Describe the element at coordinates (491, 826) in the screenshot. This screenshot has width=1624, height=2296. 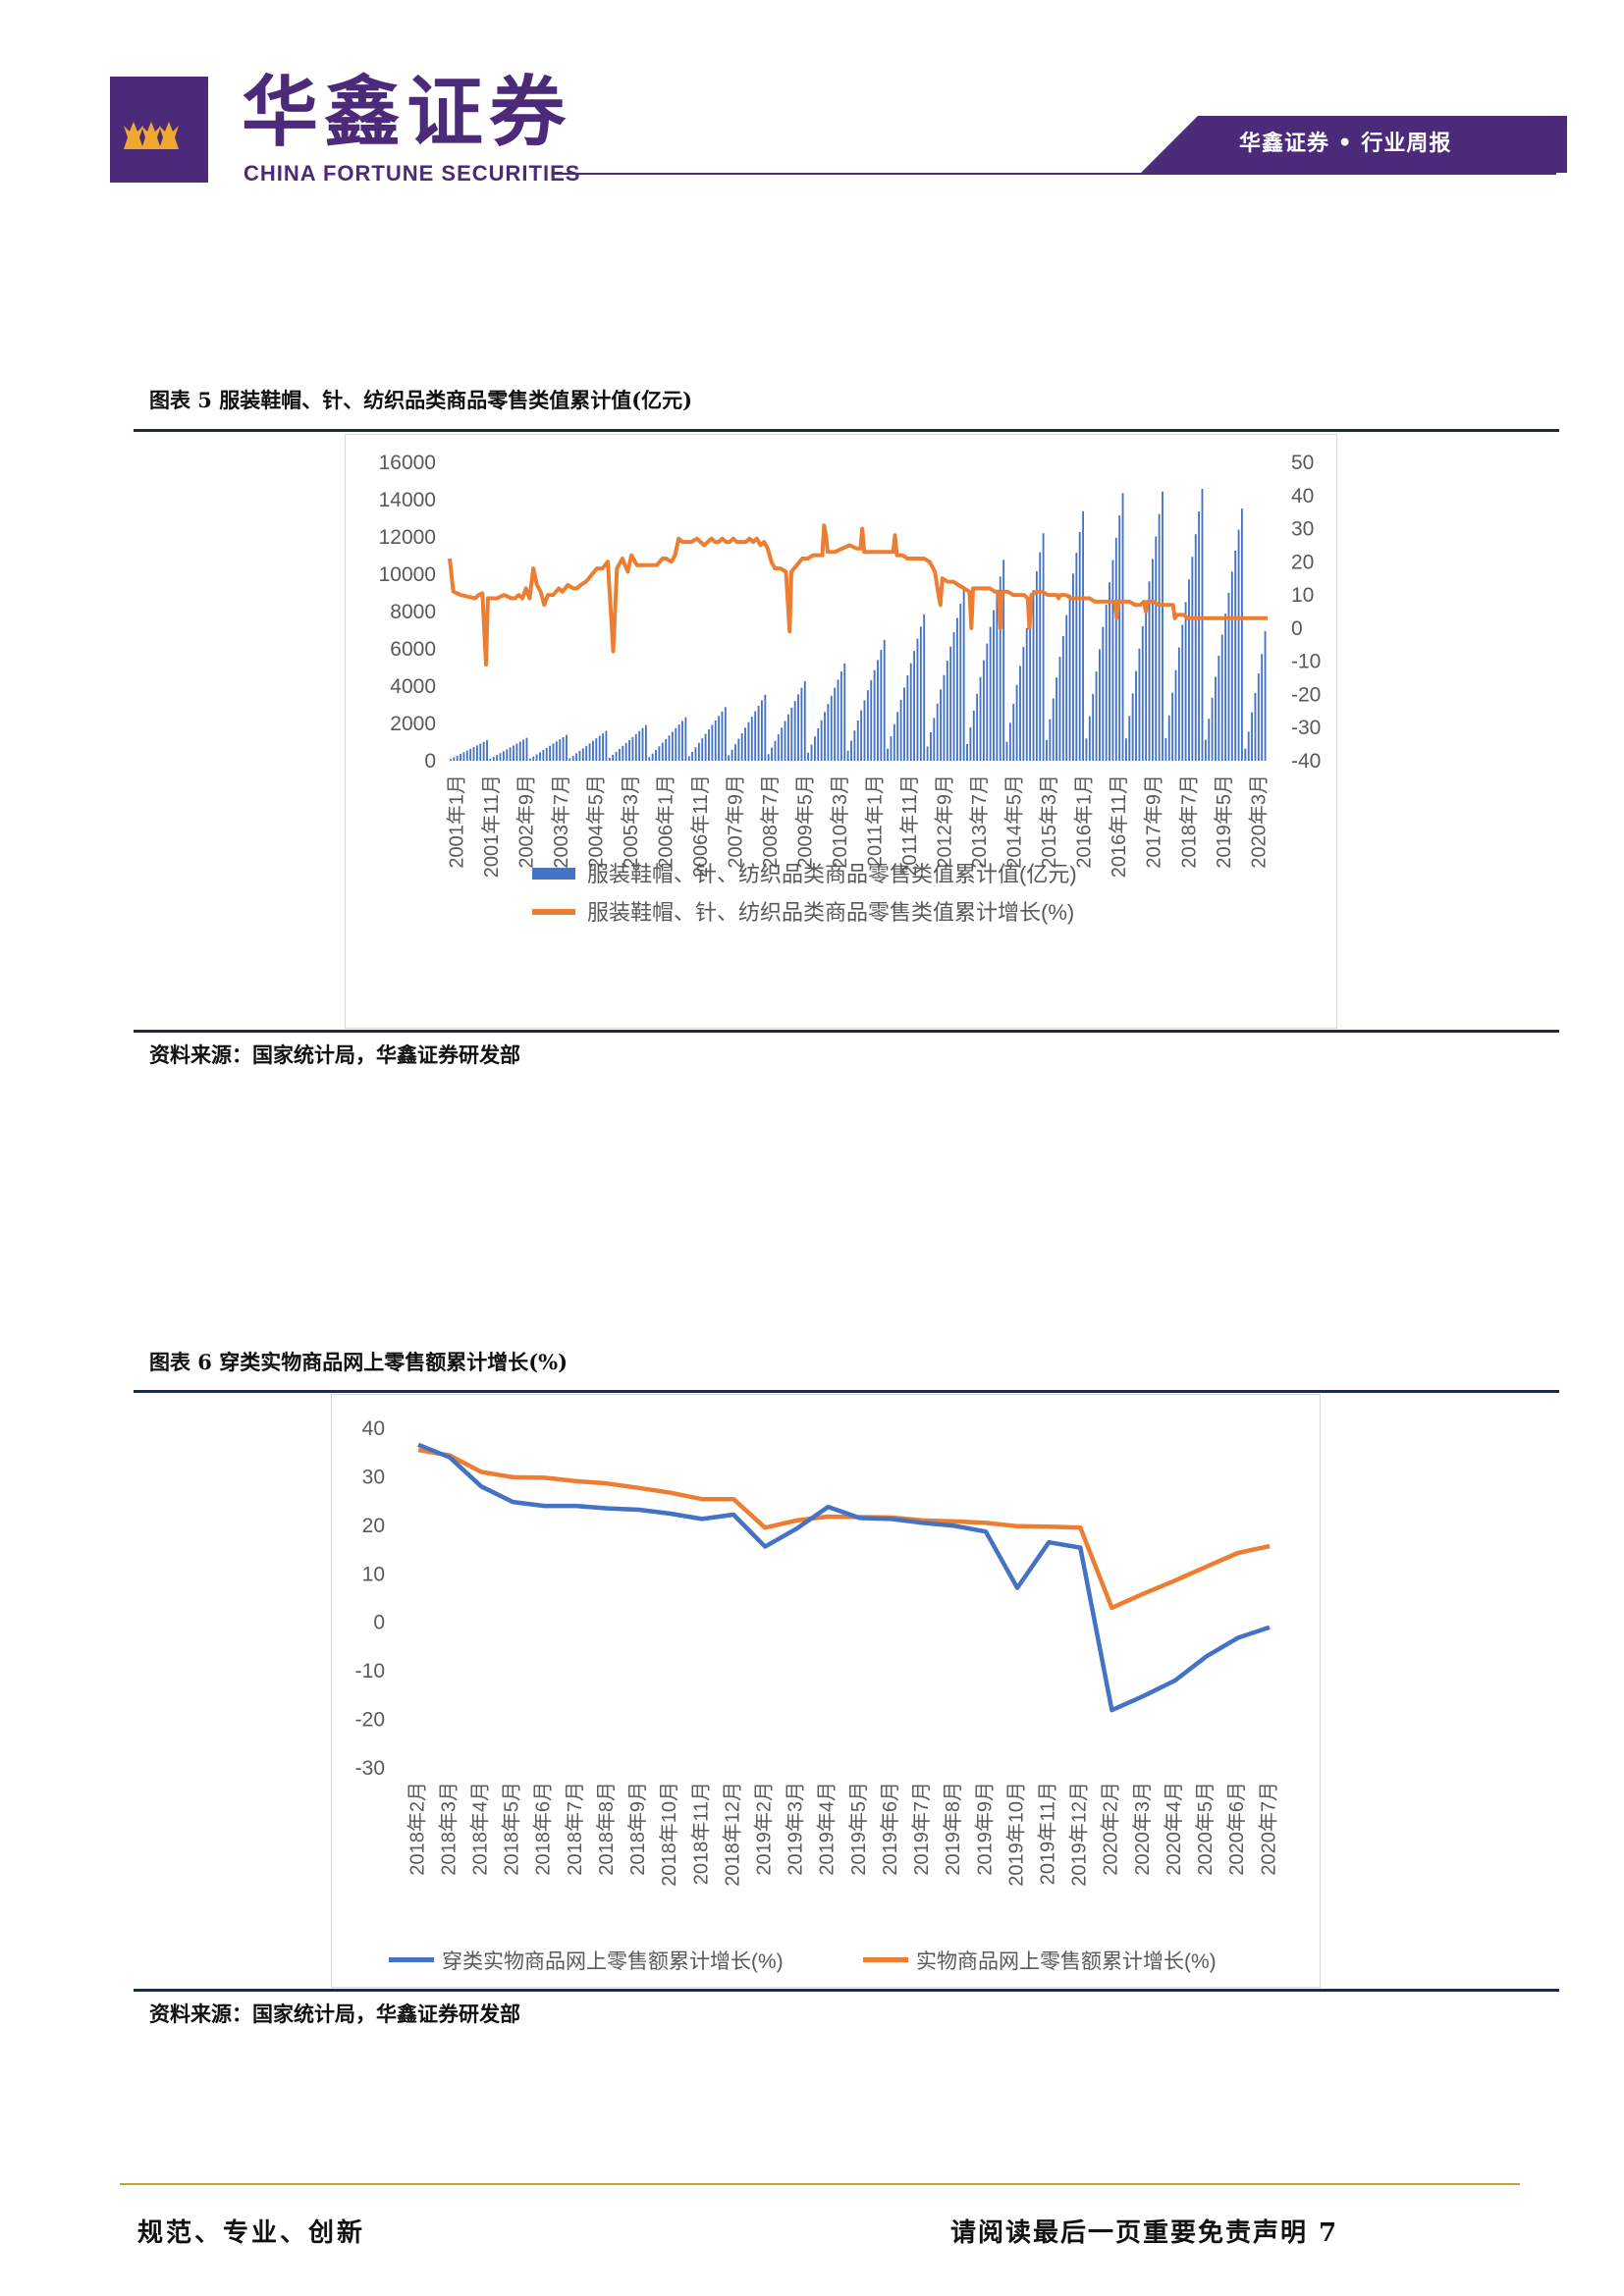
I see `x-axis-tick-label: 2001年11月` at that location.